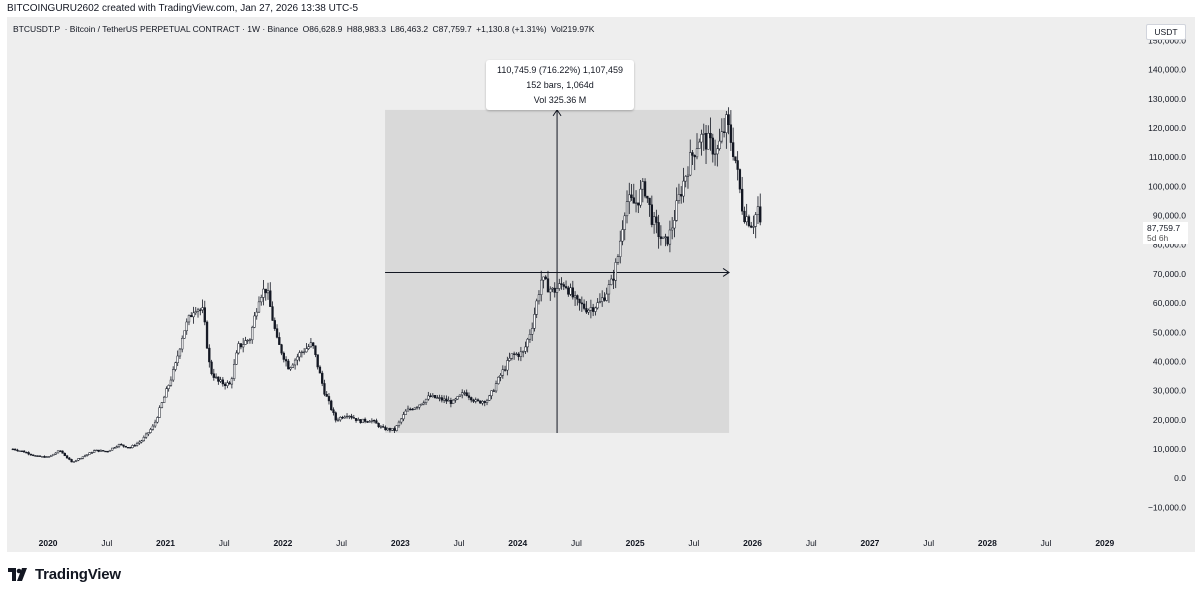  What do you see at coordinates (752, 543) in the screenshot?
I see `x-axis-tick-label: 2026` at bounding box center [752, 543].